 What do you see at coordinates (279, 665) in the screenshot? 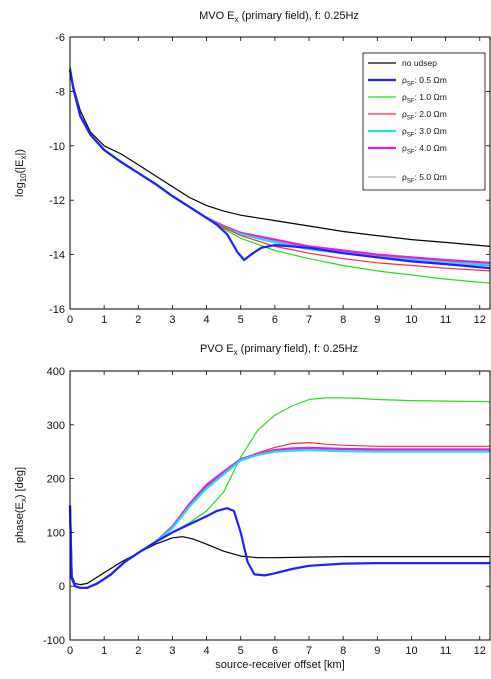
I see `pvo-xlabel: source-receiver offset [km]` at bounding box center [279, 665].